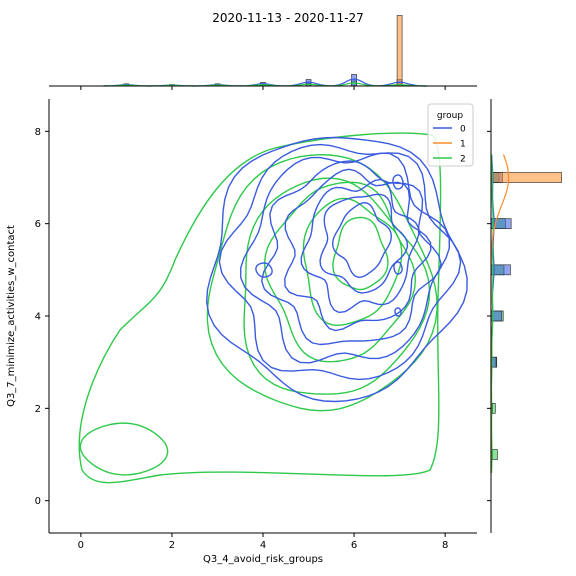 The height and width of the screenshot is (576, 576). Describe the element at coordinates (38, 501) in the screenshot. I see `y-tick-label: 0` at that location.